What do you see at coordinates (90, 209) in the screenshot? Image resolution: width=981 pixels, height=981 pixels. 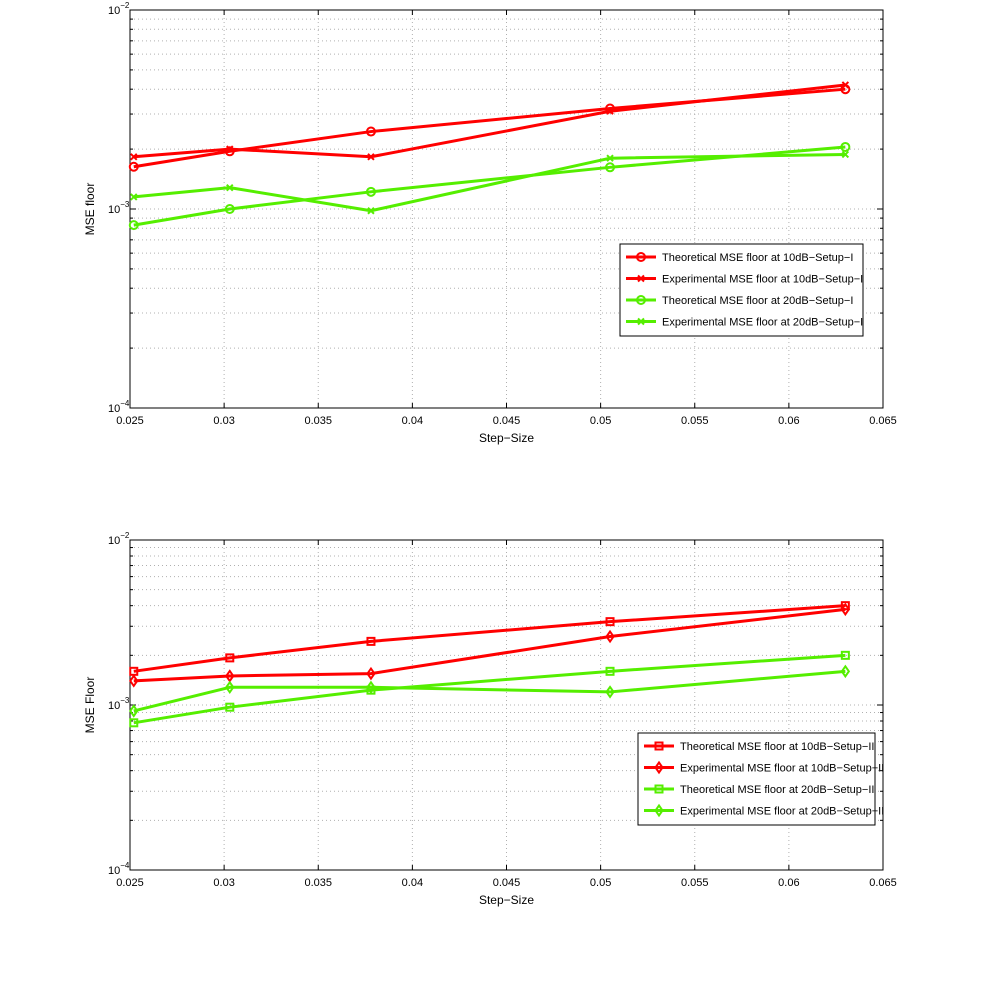 I see `y-axis-label: MSE floor` at bounding box center [90, 209].